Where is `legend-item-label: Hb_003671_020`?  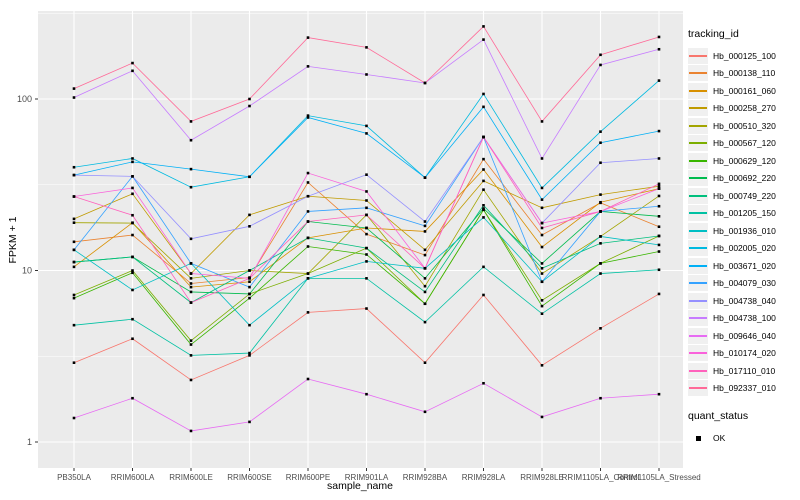 legend-item-label: Hb_003671_020 is located at coordinates (744, 265).